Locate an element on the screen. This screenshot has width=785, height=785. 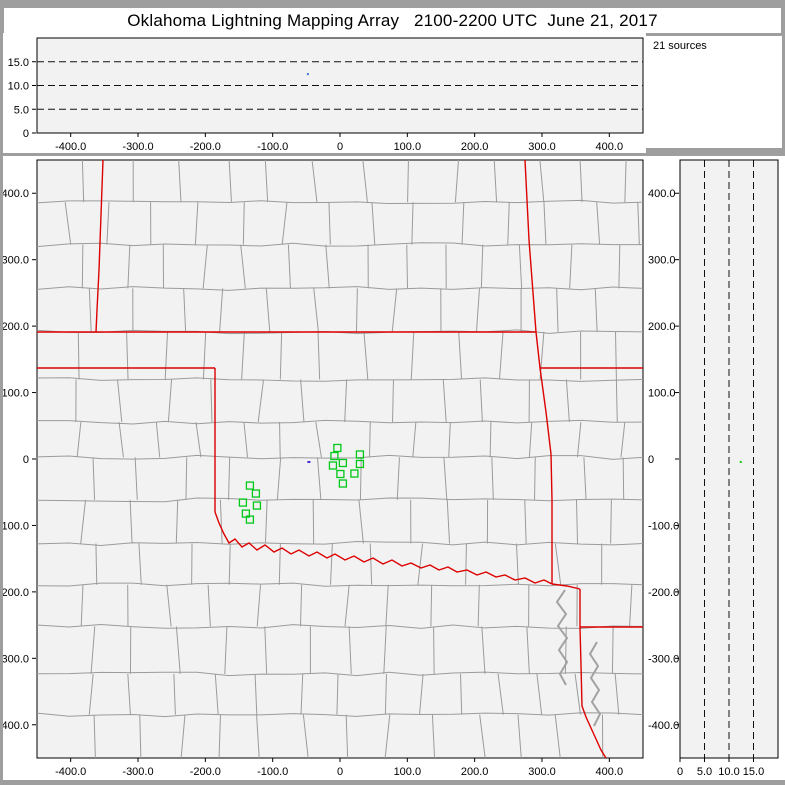
y-tick-label: -300.0 is located at coordinates (16, 659).